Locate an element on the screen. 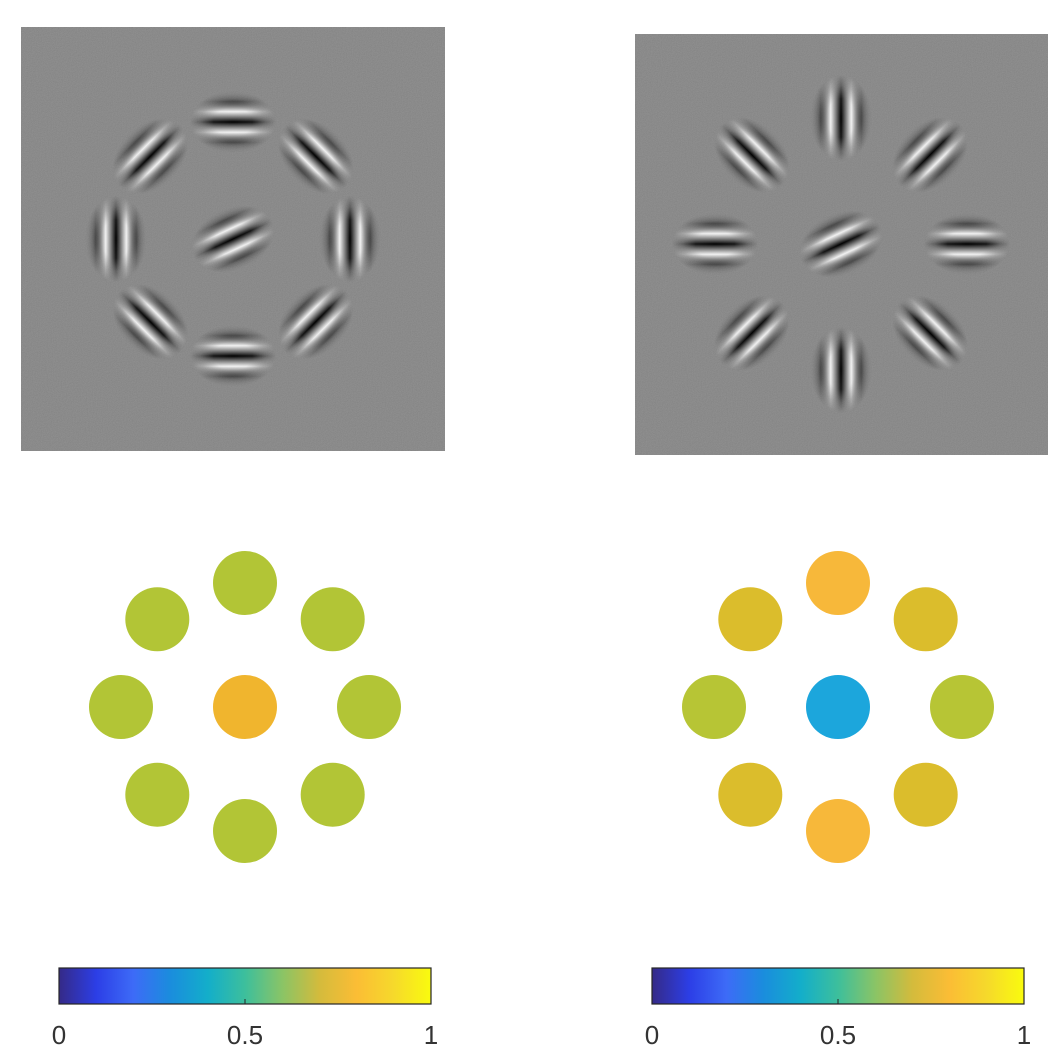  disc-center-left is located at coordinates (245, 707).